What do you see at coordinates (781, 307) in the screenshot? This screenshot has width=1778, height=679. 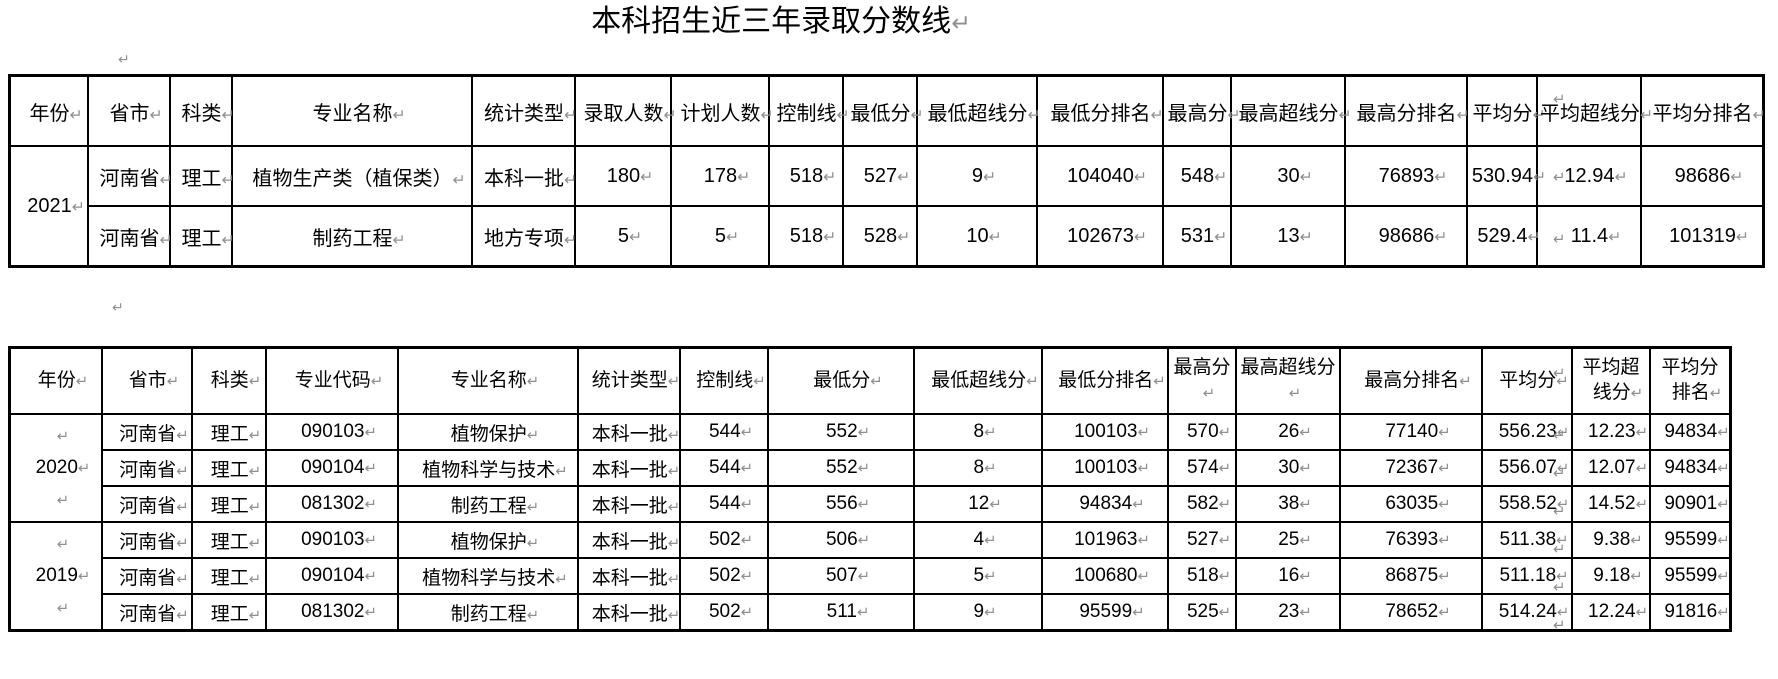 I see `empty-paragraph: ↵` at bounding box center [781, 307].